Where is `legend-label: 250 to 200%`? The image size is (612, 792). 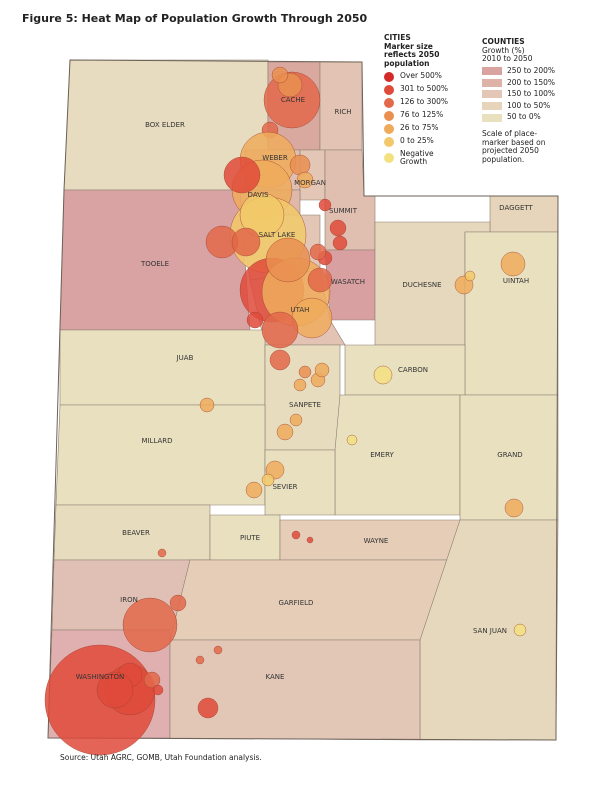
legend-label: 250 to 200% is located at coordinates (531, 70).